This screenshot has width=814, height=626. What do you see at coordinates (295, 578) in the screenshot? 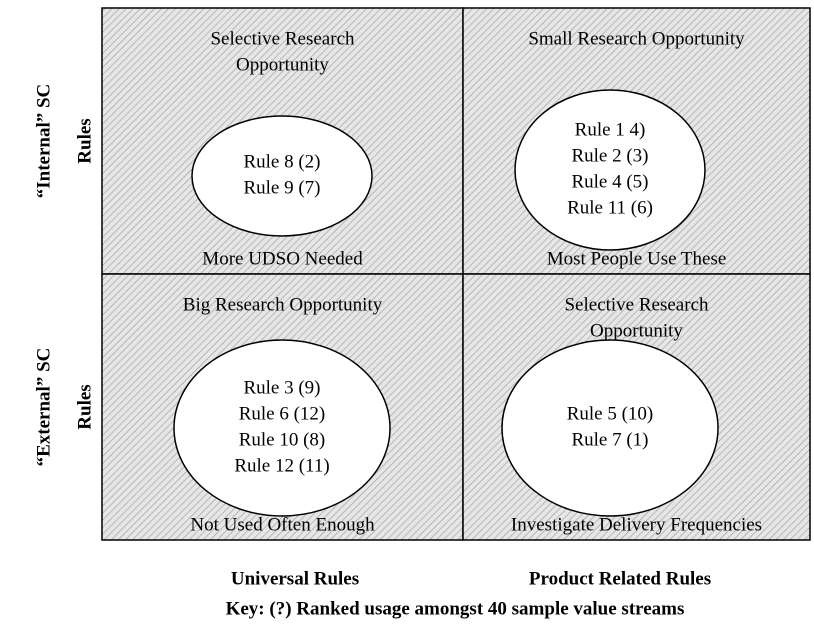
I see `column-label: Universal Rules` at bounding box center [295, 578].